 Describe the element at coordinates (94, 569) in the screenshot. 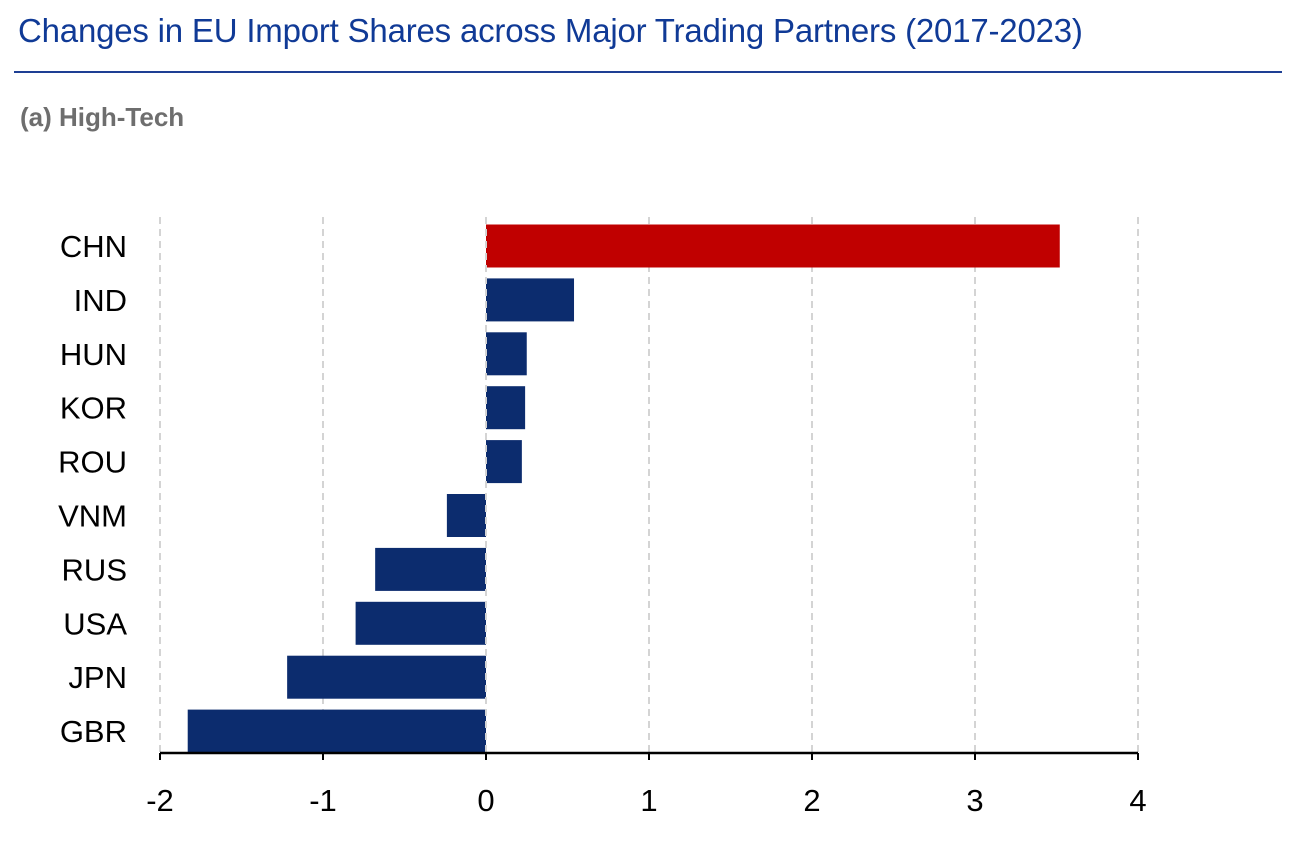

I see `category-label-rus: RUS` at that location.